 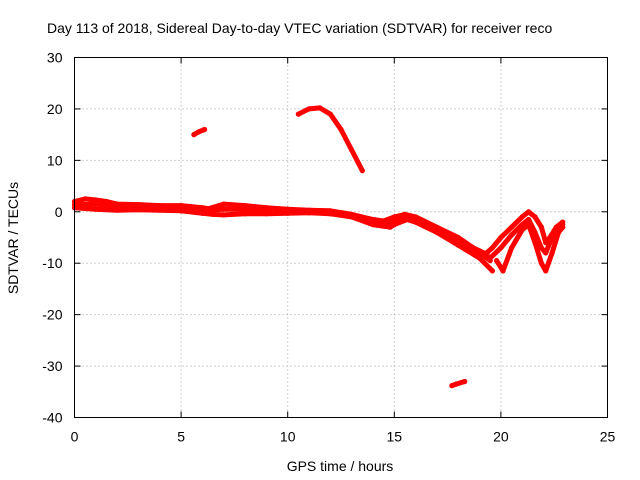 I want to click on y-tick-label: -40, so click(x=52, y=418).